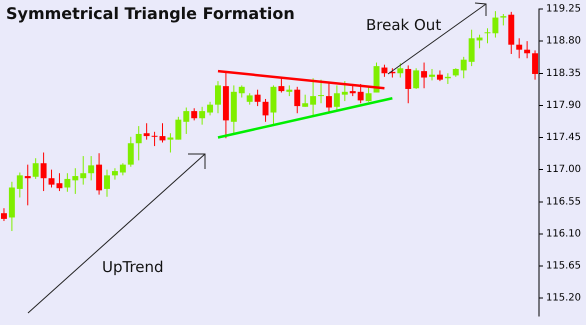 This screenshot has width=586, height=325. Describe the element at coordinates (564, 9) in the screenshot. I see `y-tick-label: 119.25` at that location.